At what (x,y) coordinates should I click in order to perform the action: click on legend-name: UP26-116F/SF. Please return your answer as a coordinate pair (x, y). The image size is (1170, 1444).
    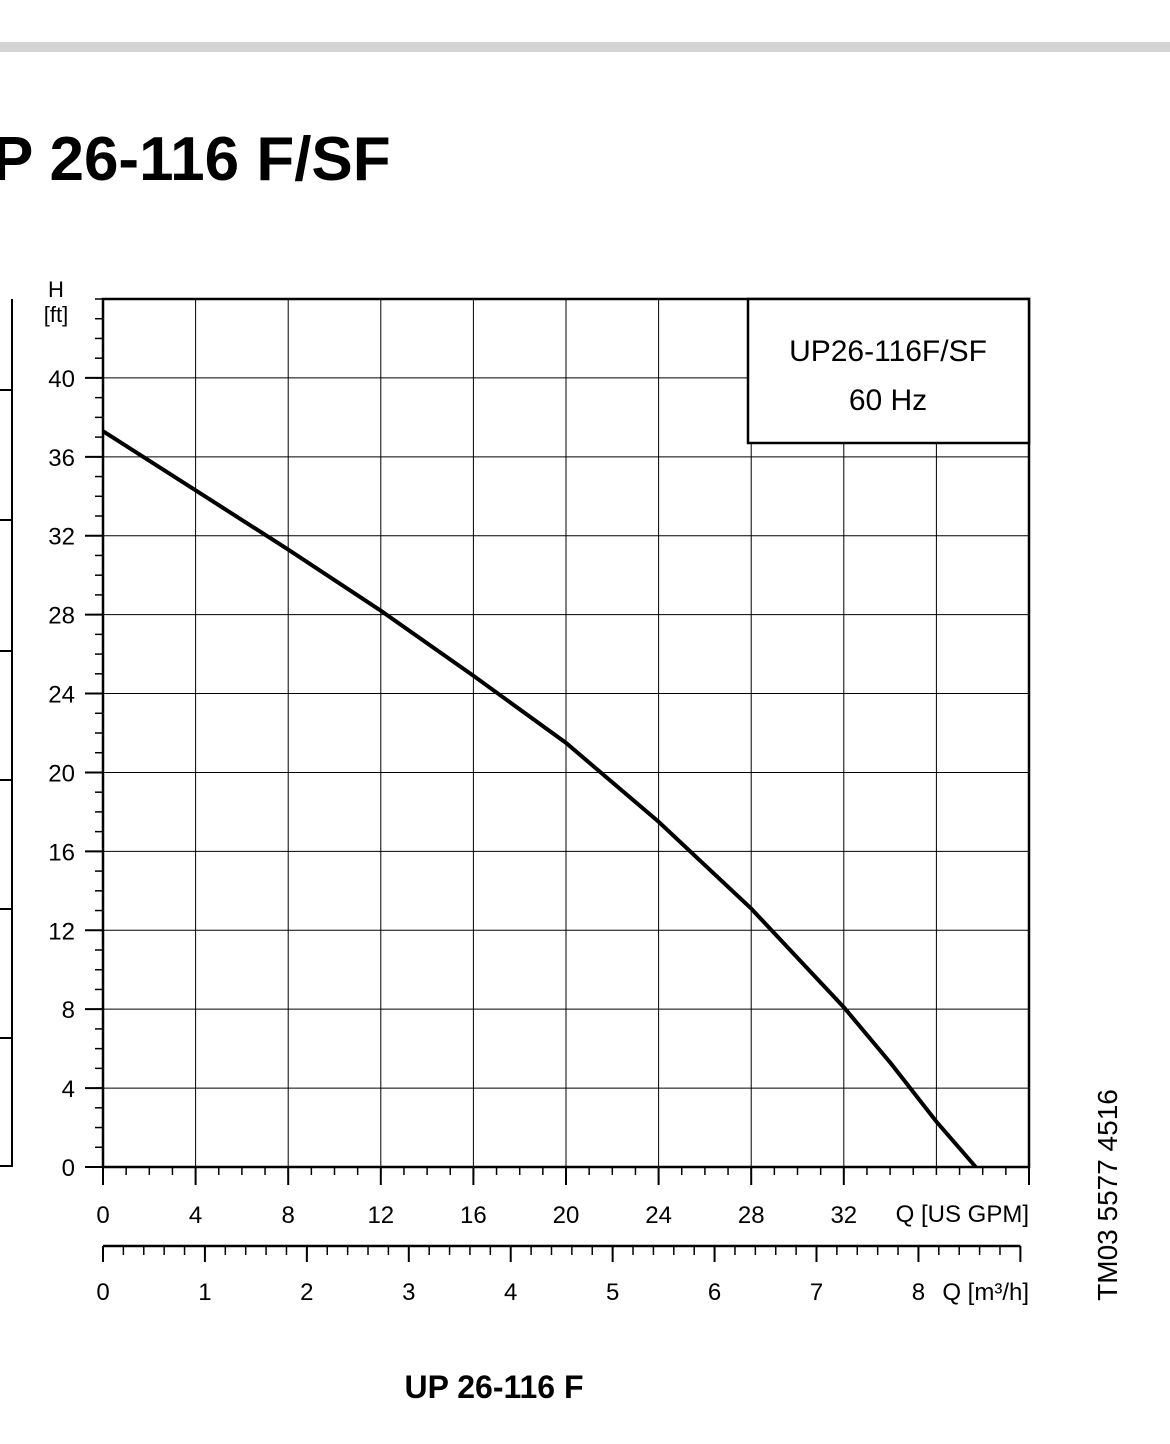
    Looking at the image, I should click on (888, 351).